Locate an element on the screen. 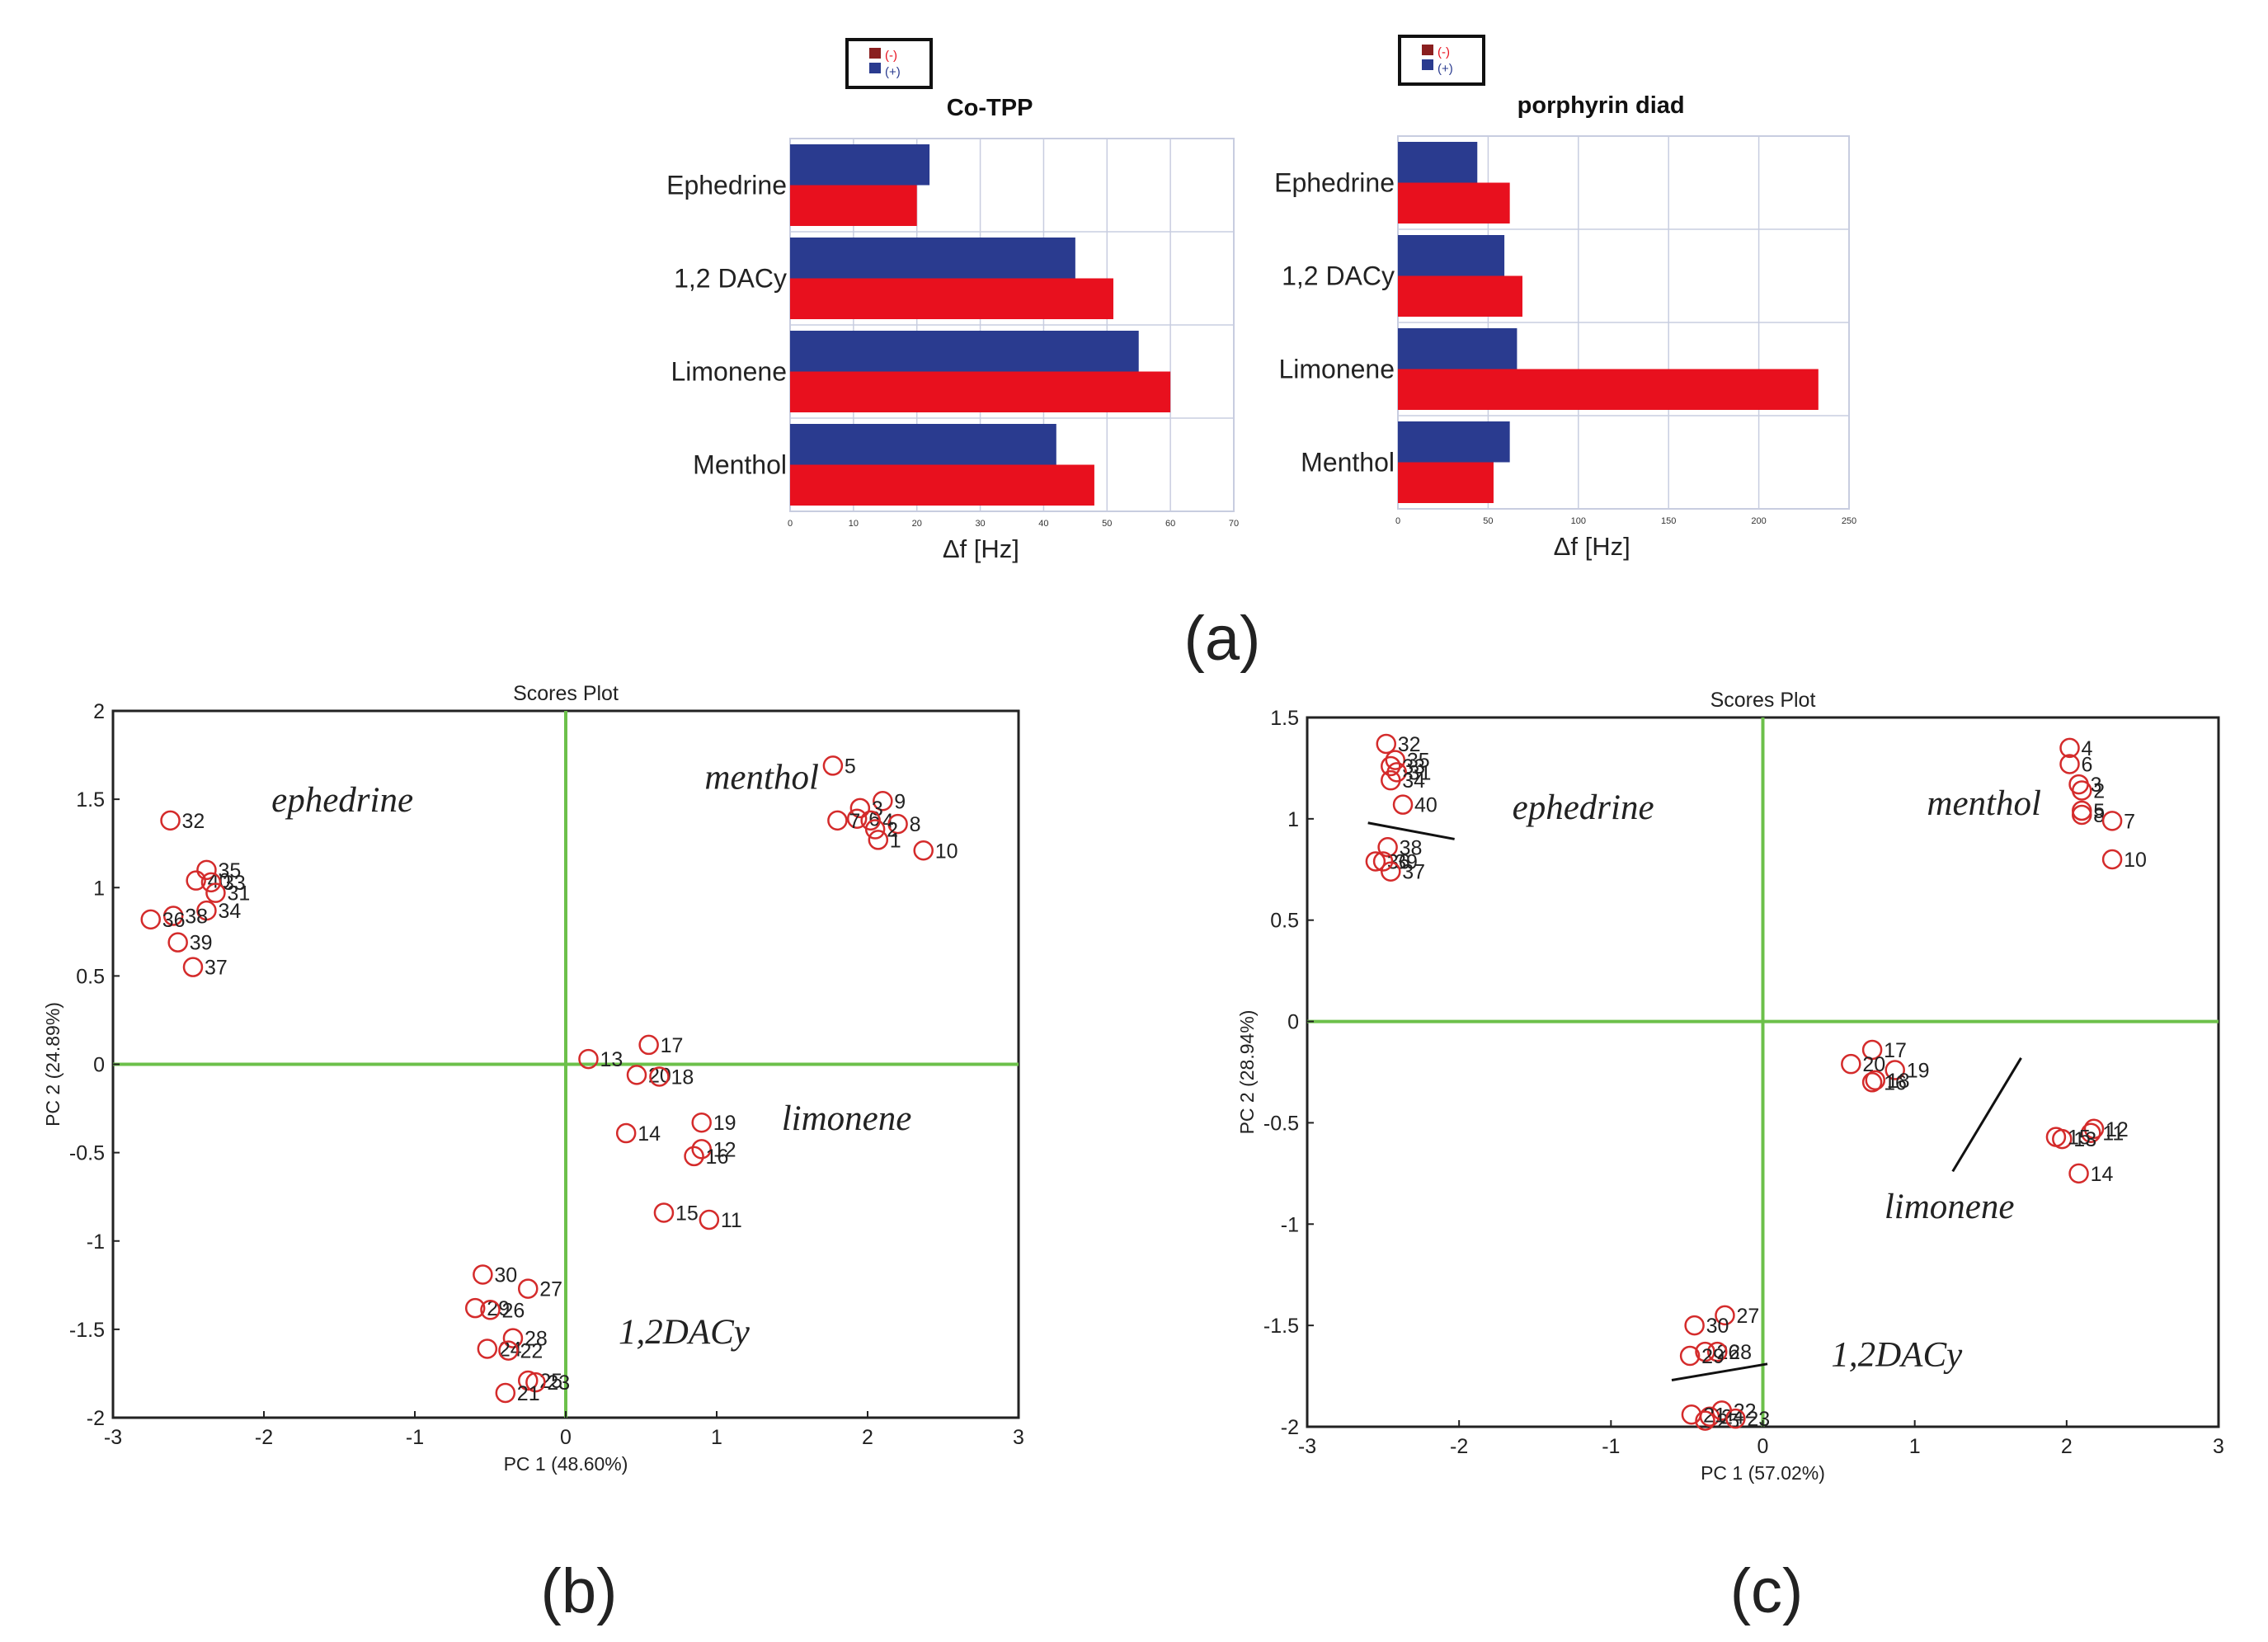 The height and width of the screenshot is (1642, 2268). data-point: 15 is located at coordinates (676, 1213).